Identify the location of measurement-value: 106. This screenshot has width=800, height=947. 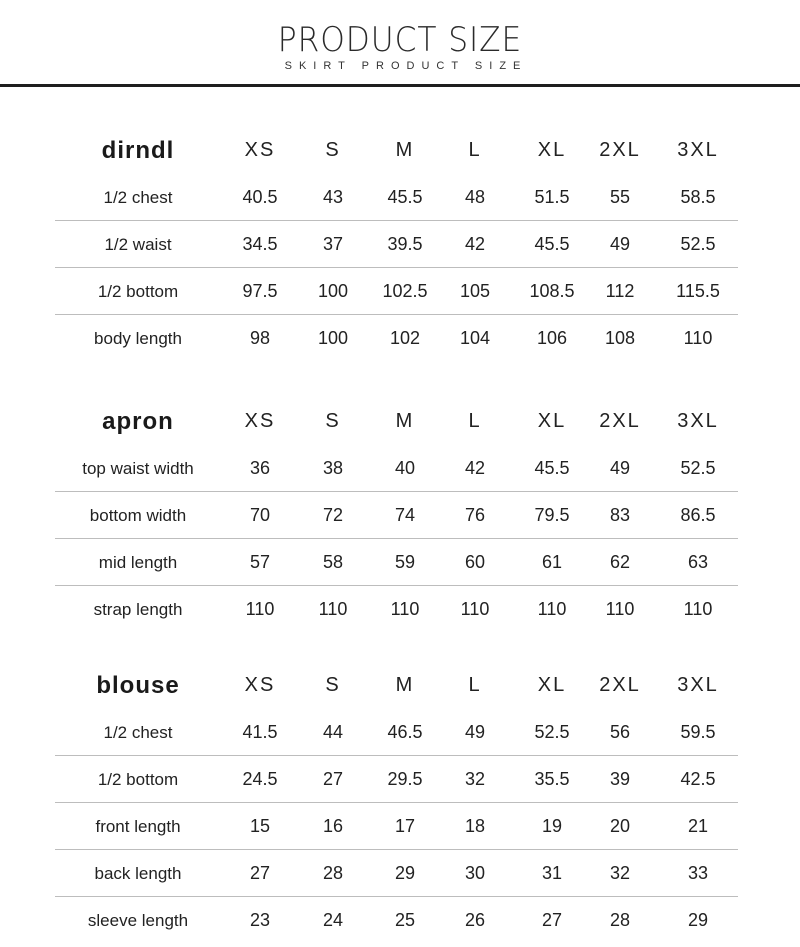
(552, 338).